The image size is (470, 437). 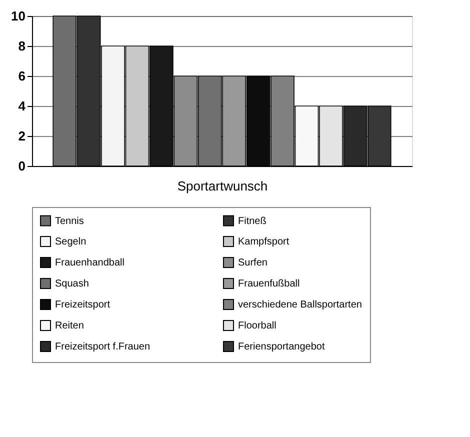 I want to click on y-tick-label: 8, so click(x=22, y=46).